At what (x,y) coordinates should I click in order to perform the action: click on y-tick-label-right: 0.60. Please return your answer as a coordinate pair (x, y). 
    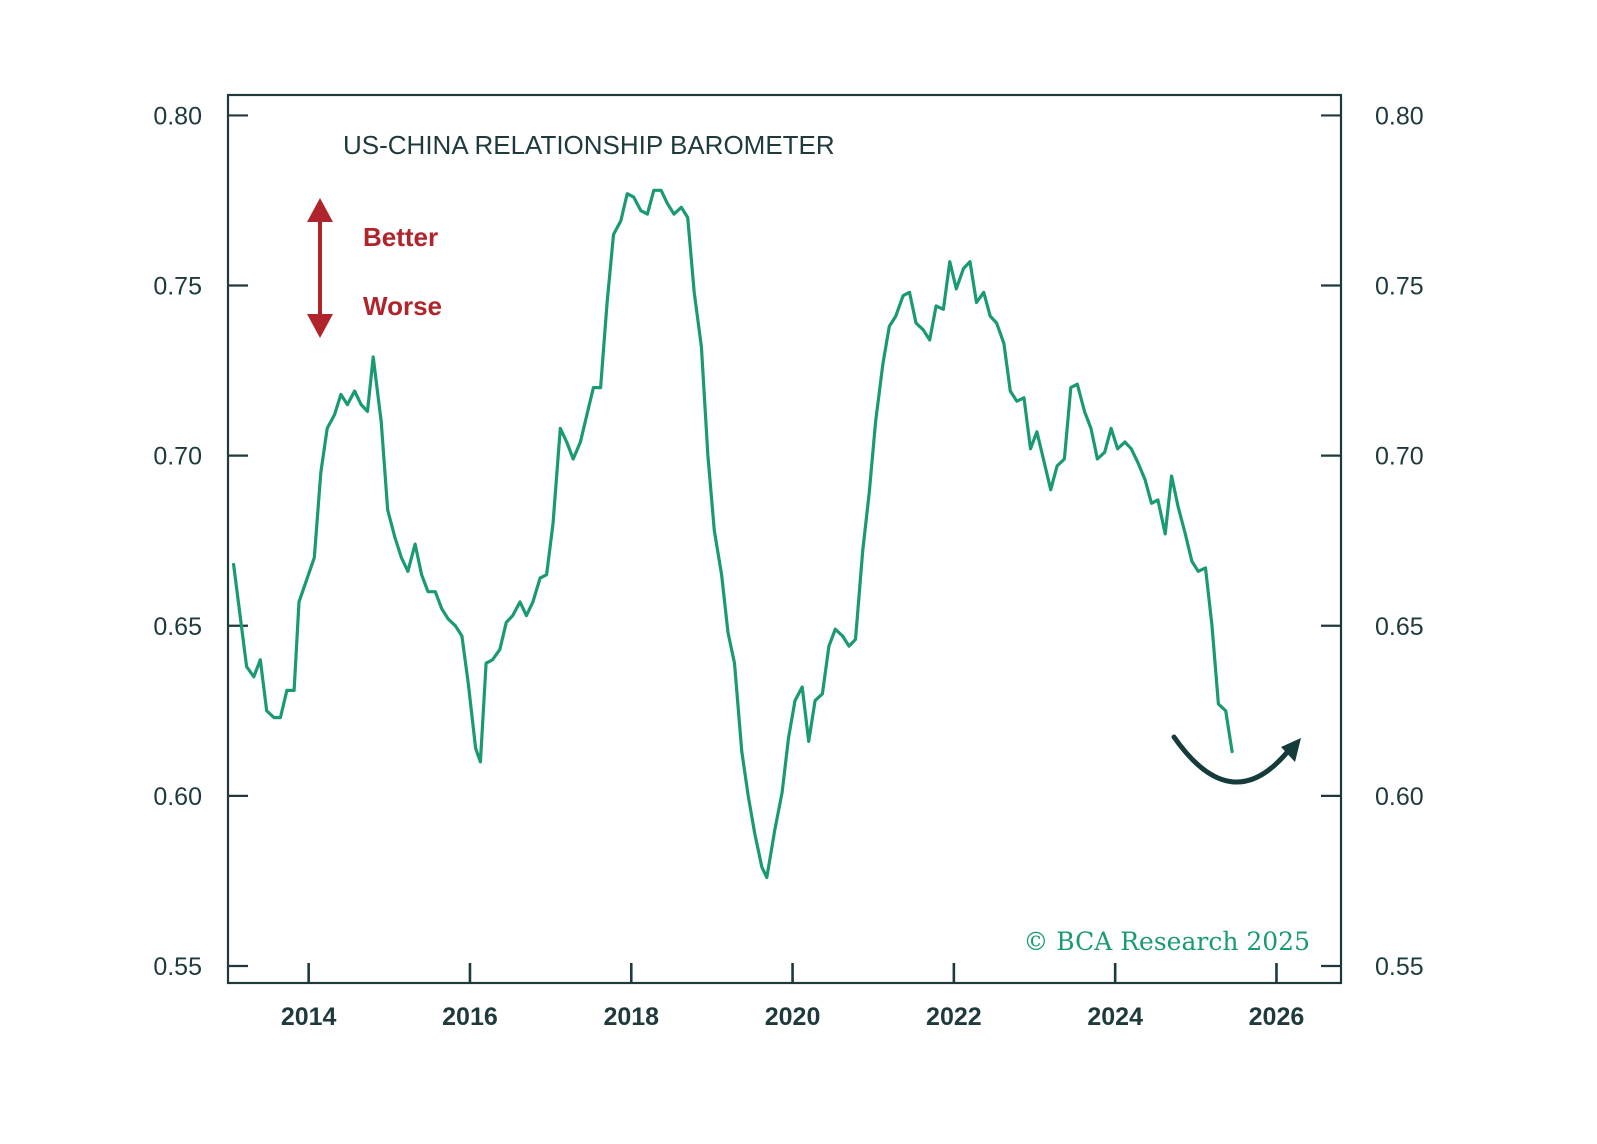
    Looking at the image, I should click on (1399, 797).